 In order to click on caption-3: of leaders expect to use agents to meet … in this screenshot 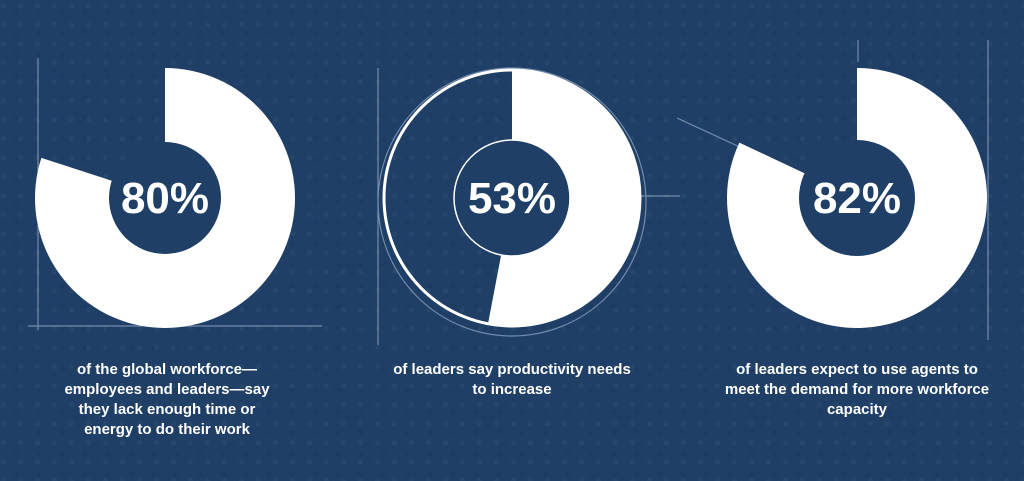, I will do `click(857, 389)`.